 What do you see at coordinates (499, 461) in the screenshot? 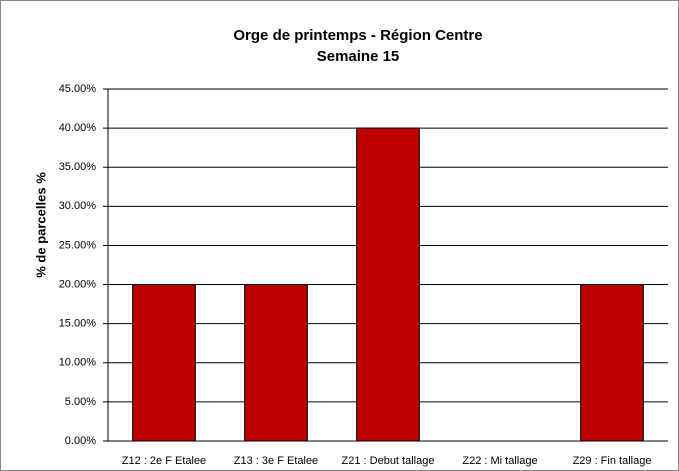
I see `x-tick-label: Z22 : Mi tallage` at bounding box center [499, 461].